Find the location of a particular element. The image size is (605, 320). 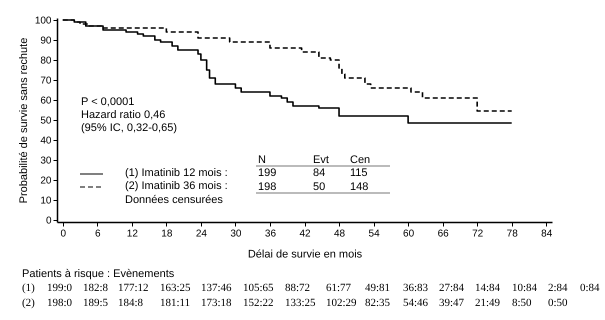

text: 181:11 is located at coordinates (175, 303).